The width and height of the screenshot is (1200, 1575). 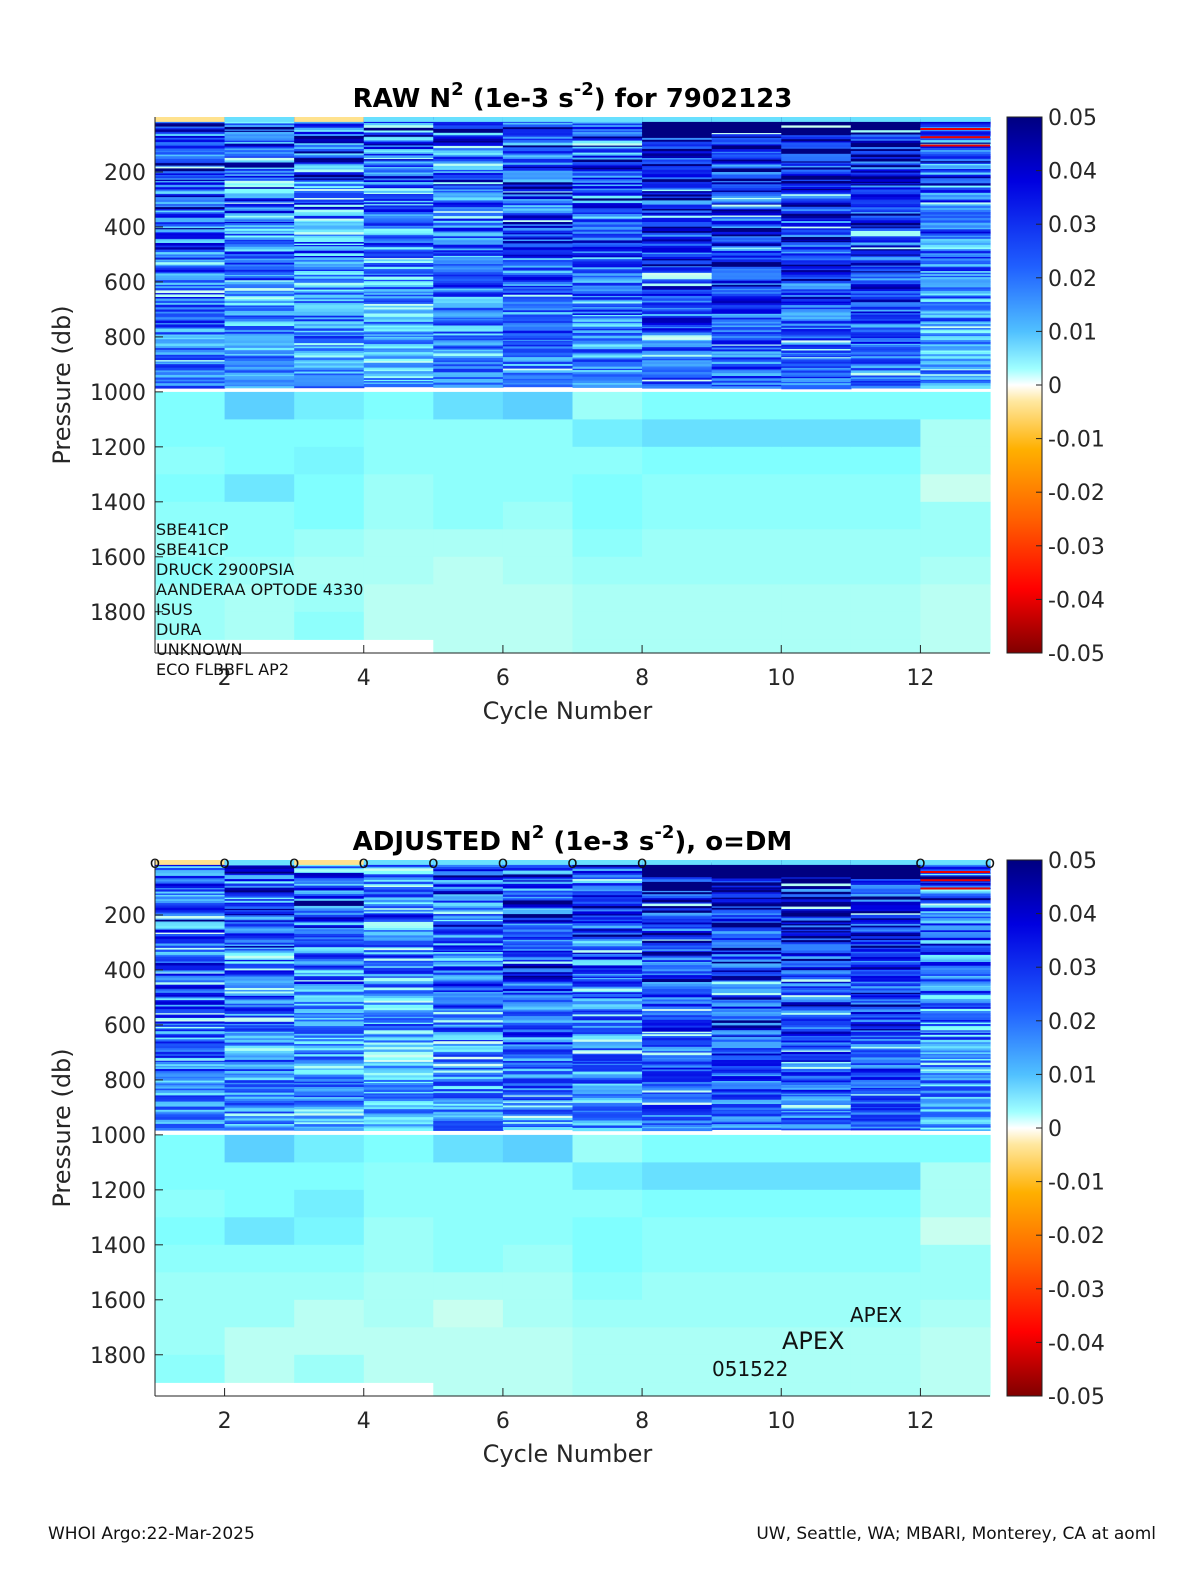 I want to click on chart-title-part: RAW N, so click(x=402, y=99).